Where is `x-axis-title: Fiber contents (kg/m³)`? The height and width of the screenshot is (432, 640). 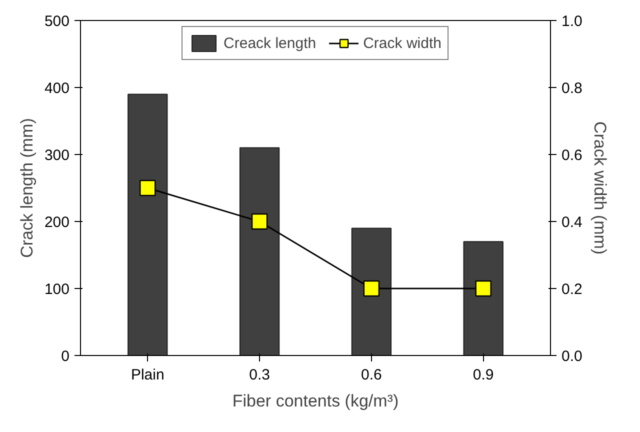 x-axis-title: Fiber contents (kg/m³) is located at coordinates (315, 401).